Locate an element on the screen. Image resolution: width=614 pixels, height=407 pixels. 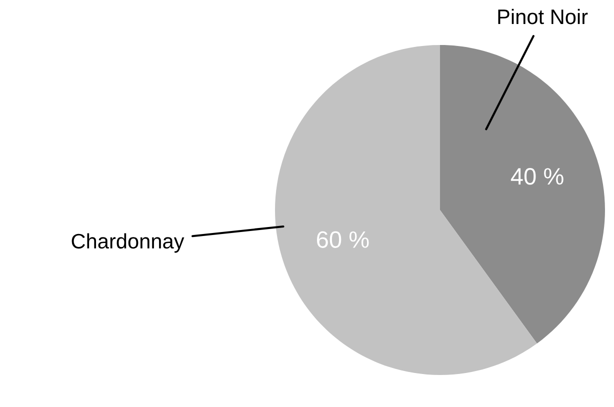
slice-label: Pinot Noir is located at coordinates (543, 16).